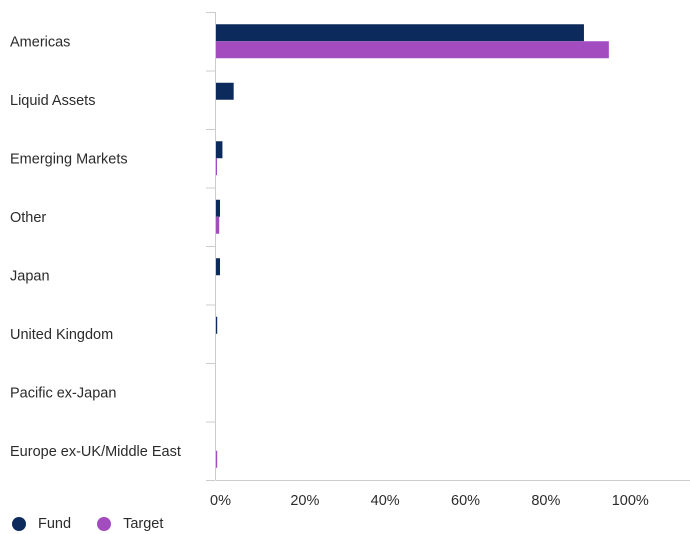  What do you see at coordinates (104, 524) in the screenshot?
I see `legend-swatch-target` at bounding box center [104, 524].